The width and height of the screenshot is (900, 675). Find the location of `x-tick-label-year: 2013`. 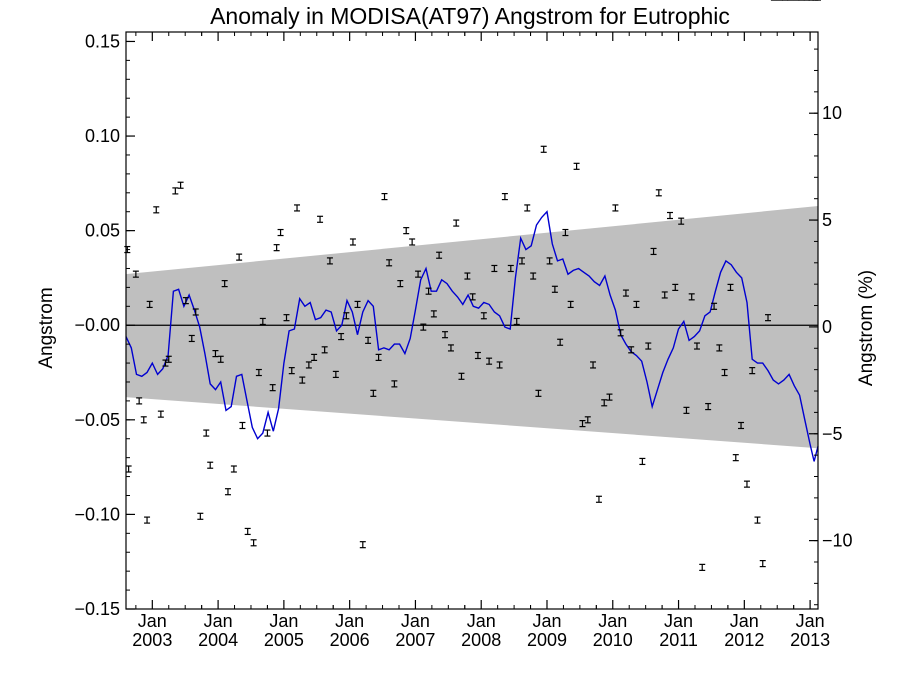

x-tick-label-year: 2013 is located at coordinates (810, 640).